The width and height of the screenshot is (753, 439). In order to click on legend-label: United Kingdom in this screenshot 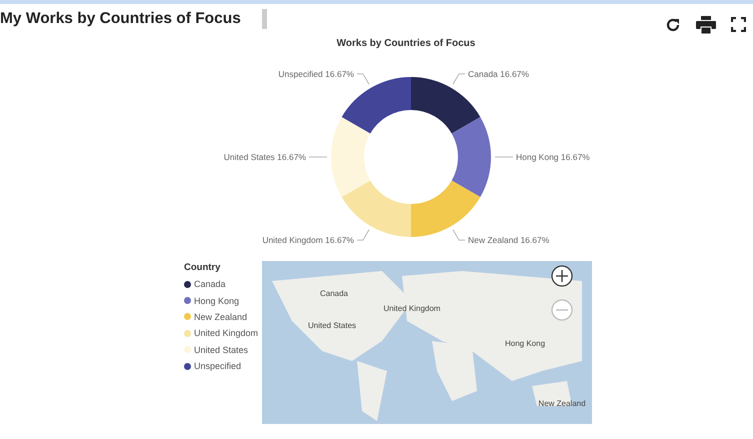, I will do `click(225, 333)`.